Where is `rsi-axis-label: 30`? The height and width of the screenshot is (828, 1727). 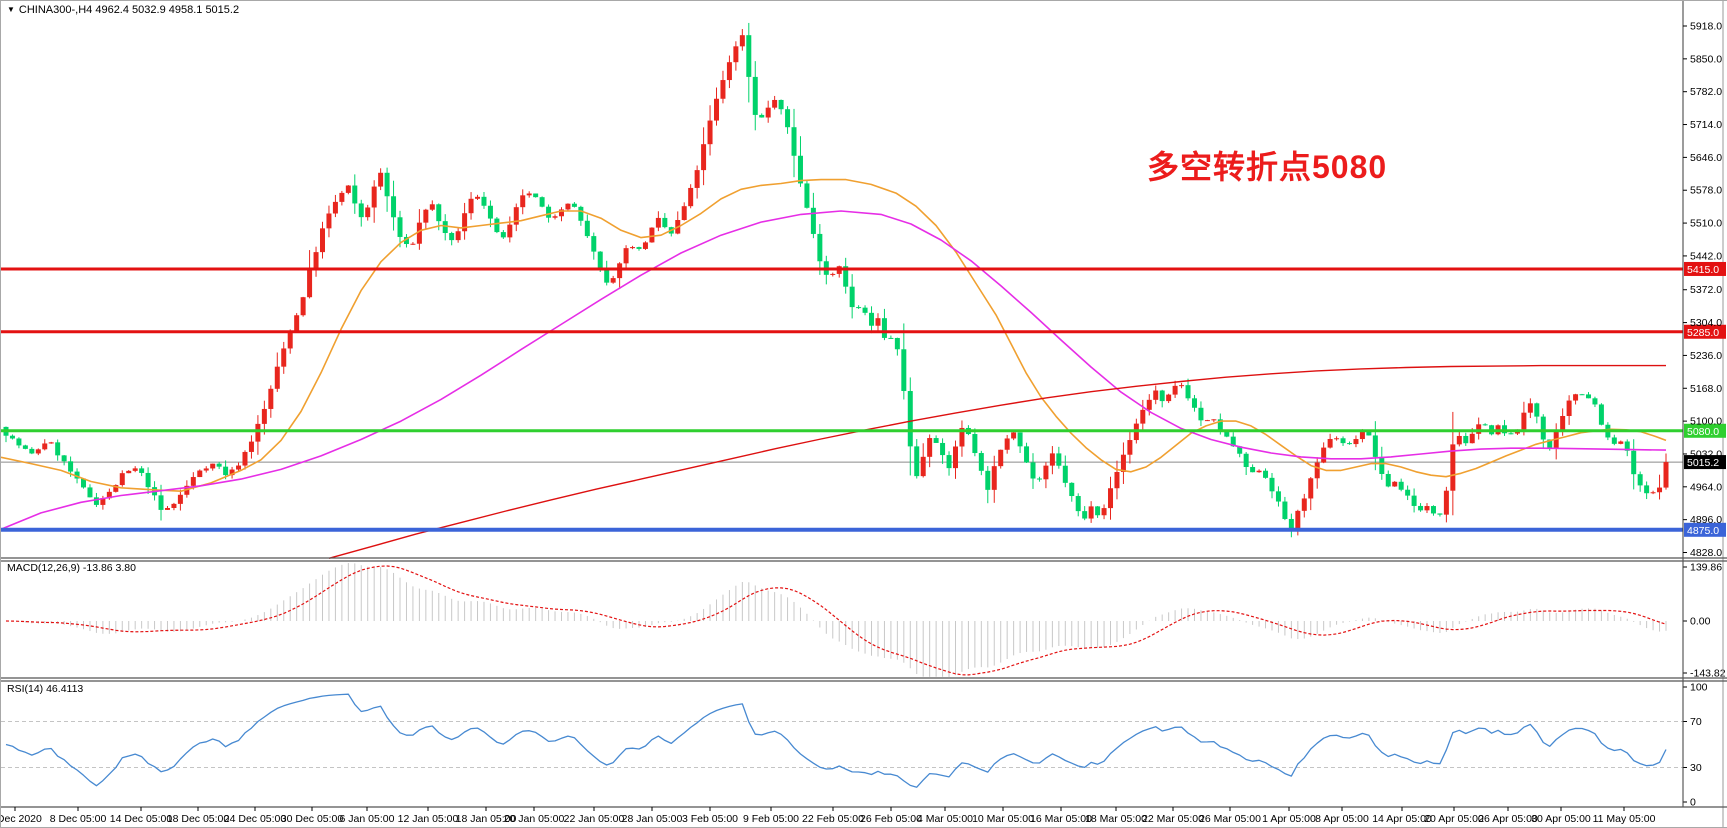 rsi-axis-label: 30 is located at coordinates (1696, 768).